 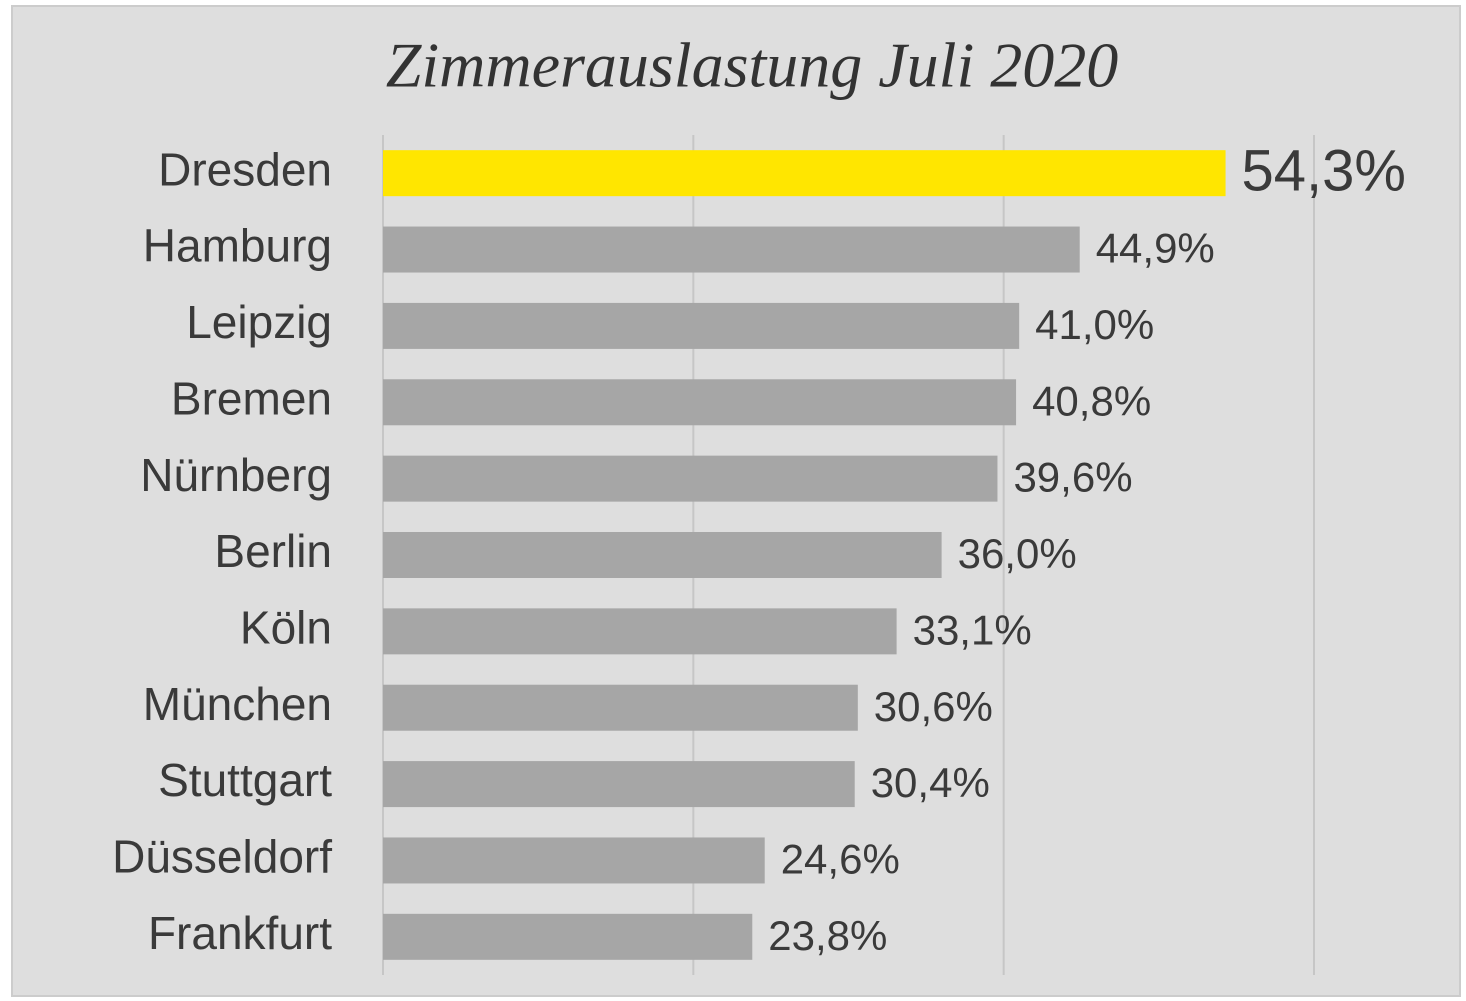 I want to click on chart-title: Zimmerauslastung Juli 2020, so click(x=752, y=65).